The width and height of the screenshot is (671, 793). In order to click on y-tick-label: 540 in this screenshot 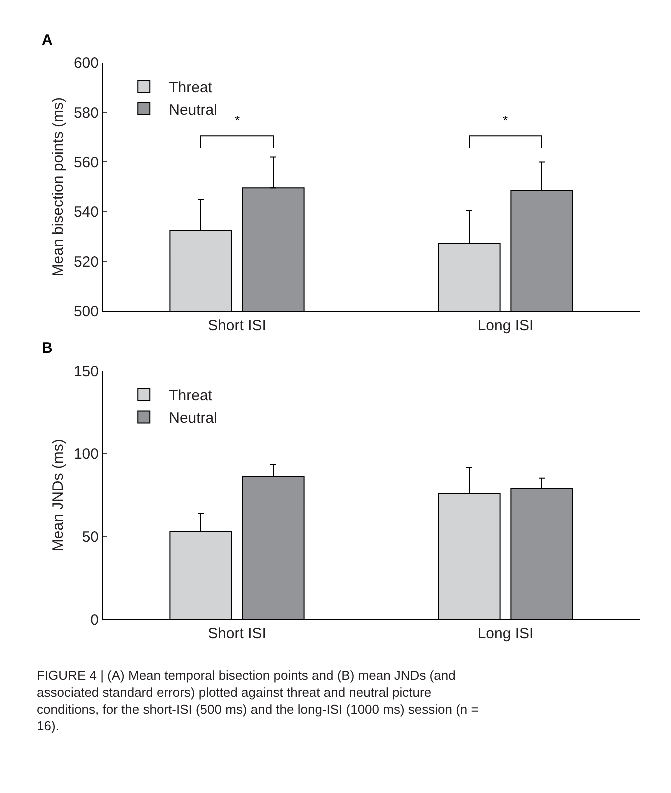, I will do `click(86, 213)`.